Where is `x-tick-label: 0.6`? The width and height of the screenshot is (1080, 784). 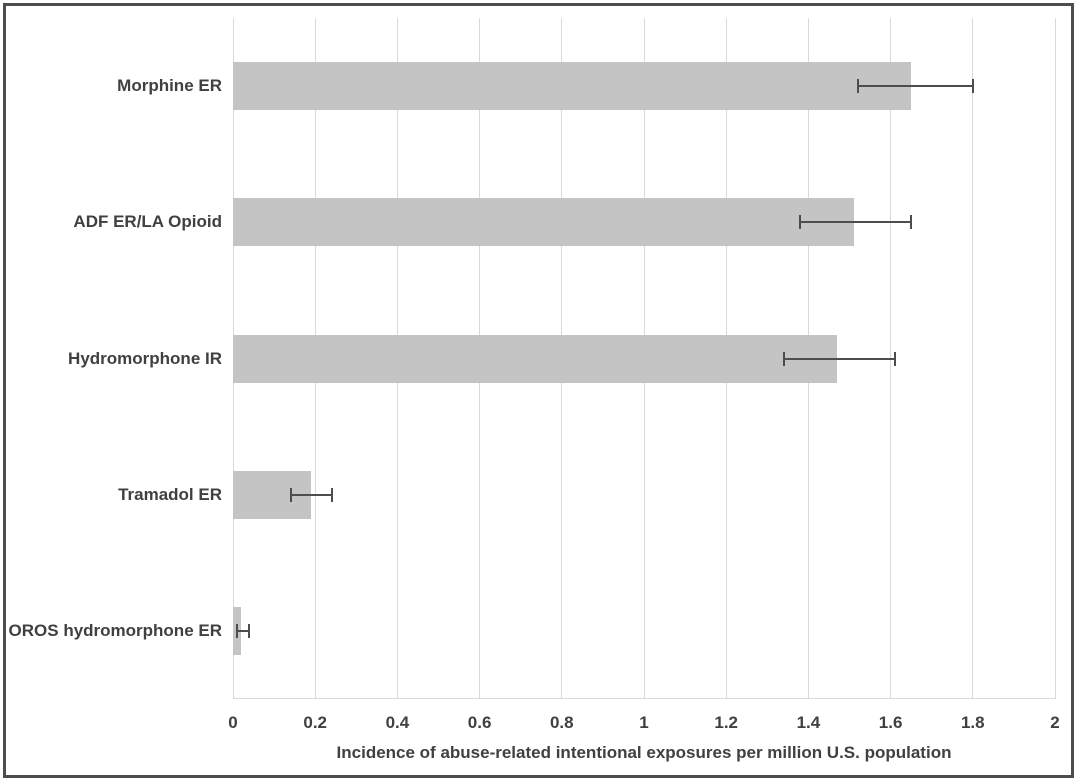
x-tick-label: 0.6 is located at coordinates (479, 722).